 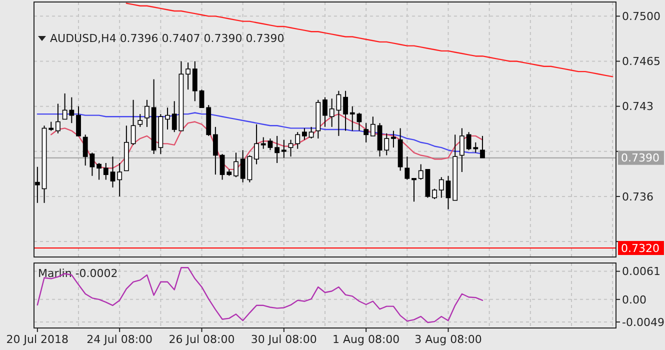 What do you see at coordinates (201, 339) in the screenshot?
I see `x-tick-label: 26 Jul 08:00` at bounding box center [201, 339].